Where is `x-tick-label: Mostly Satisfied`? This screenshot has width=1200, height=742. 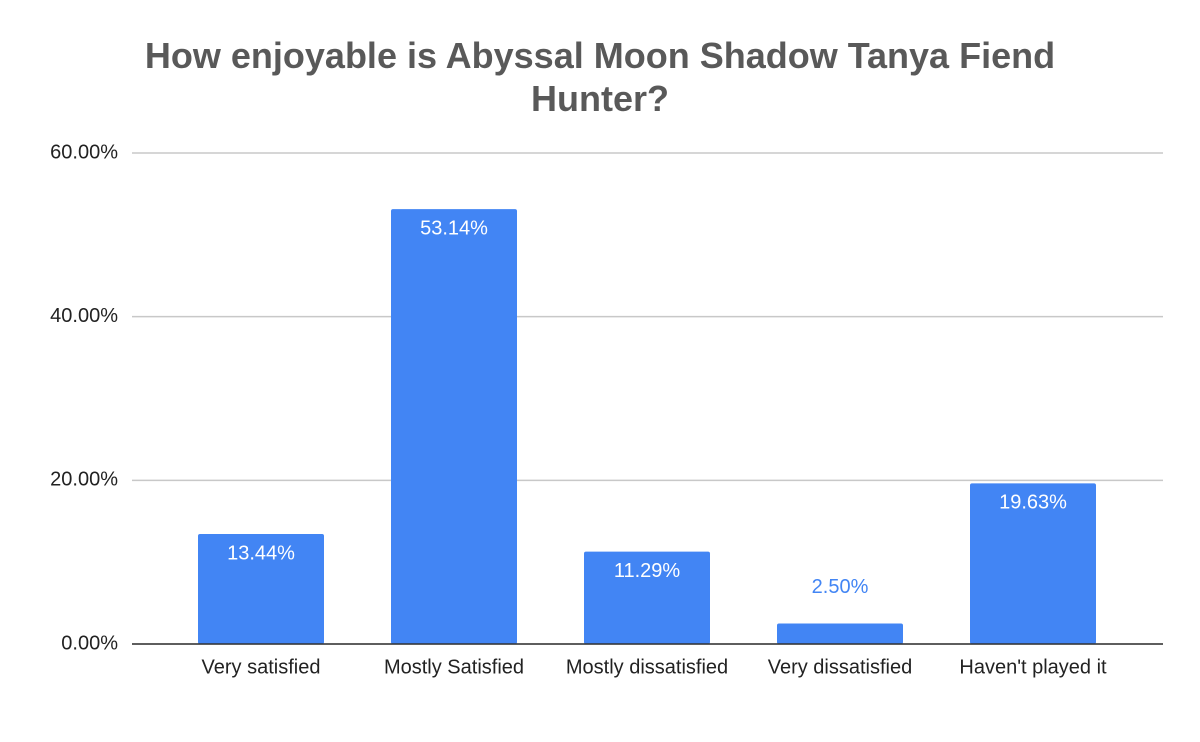
x-tick-label: Mostly Satisfied is located at coordinates (454, 667).